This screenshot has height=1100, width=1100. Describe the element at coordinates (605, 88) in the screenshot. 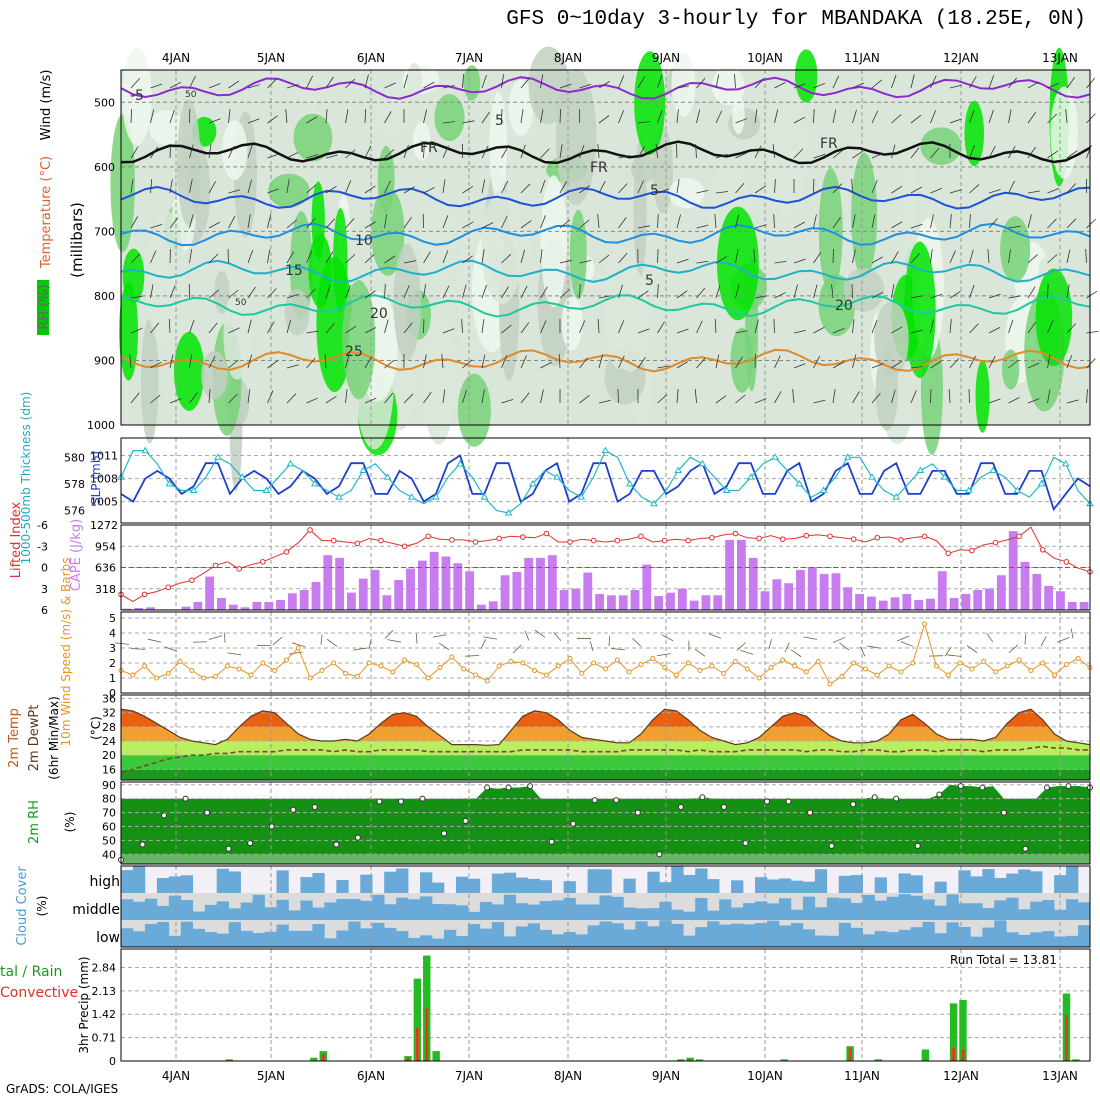

I see `isotherm--5` at that location.